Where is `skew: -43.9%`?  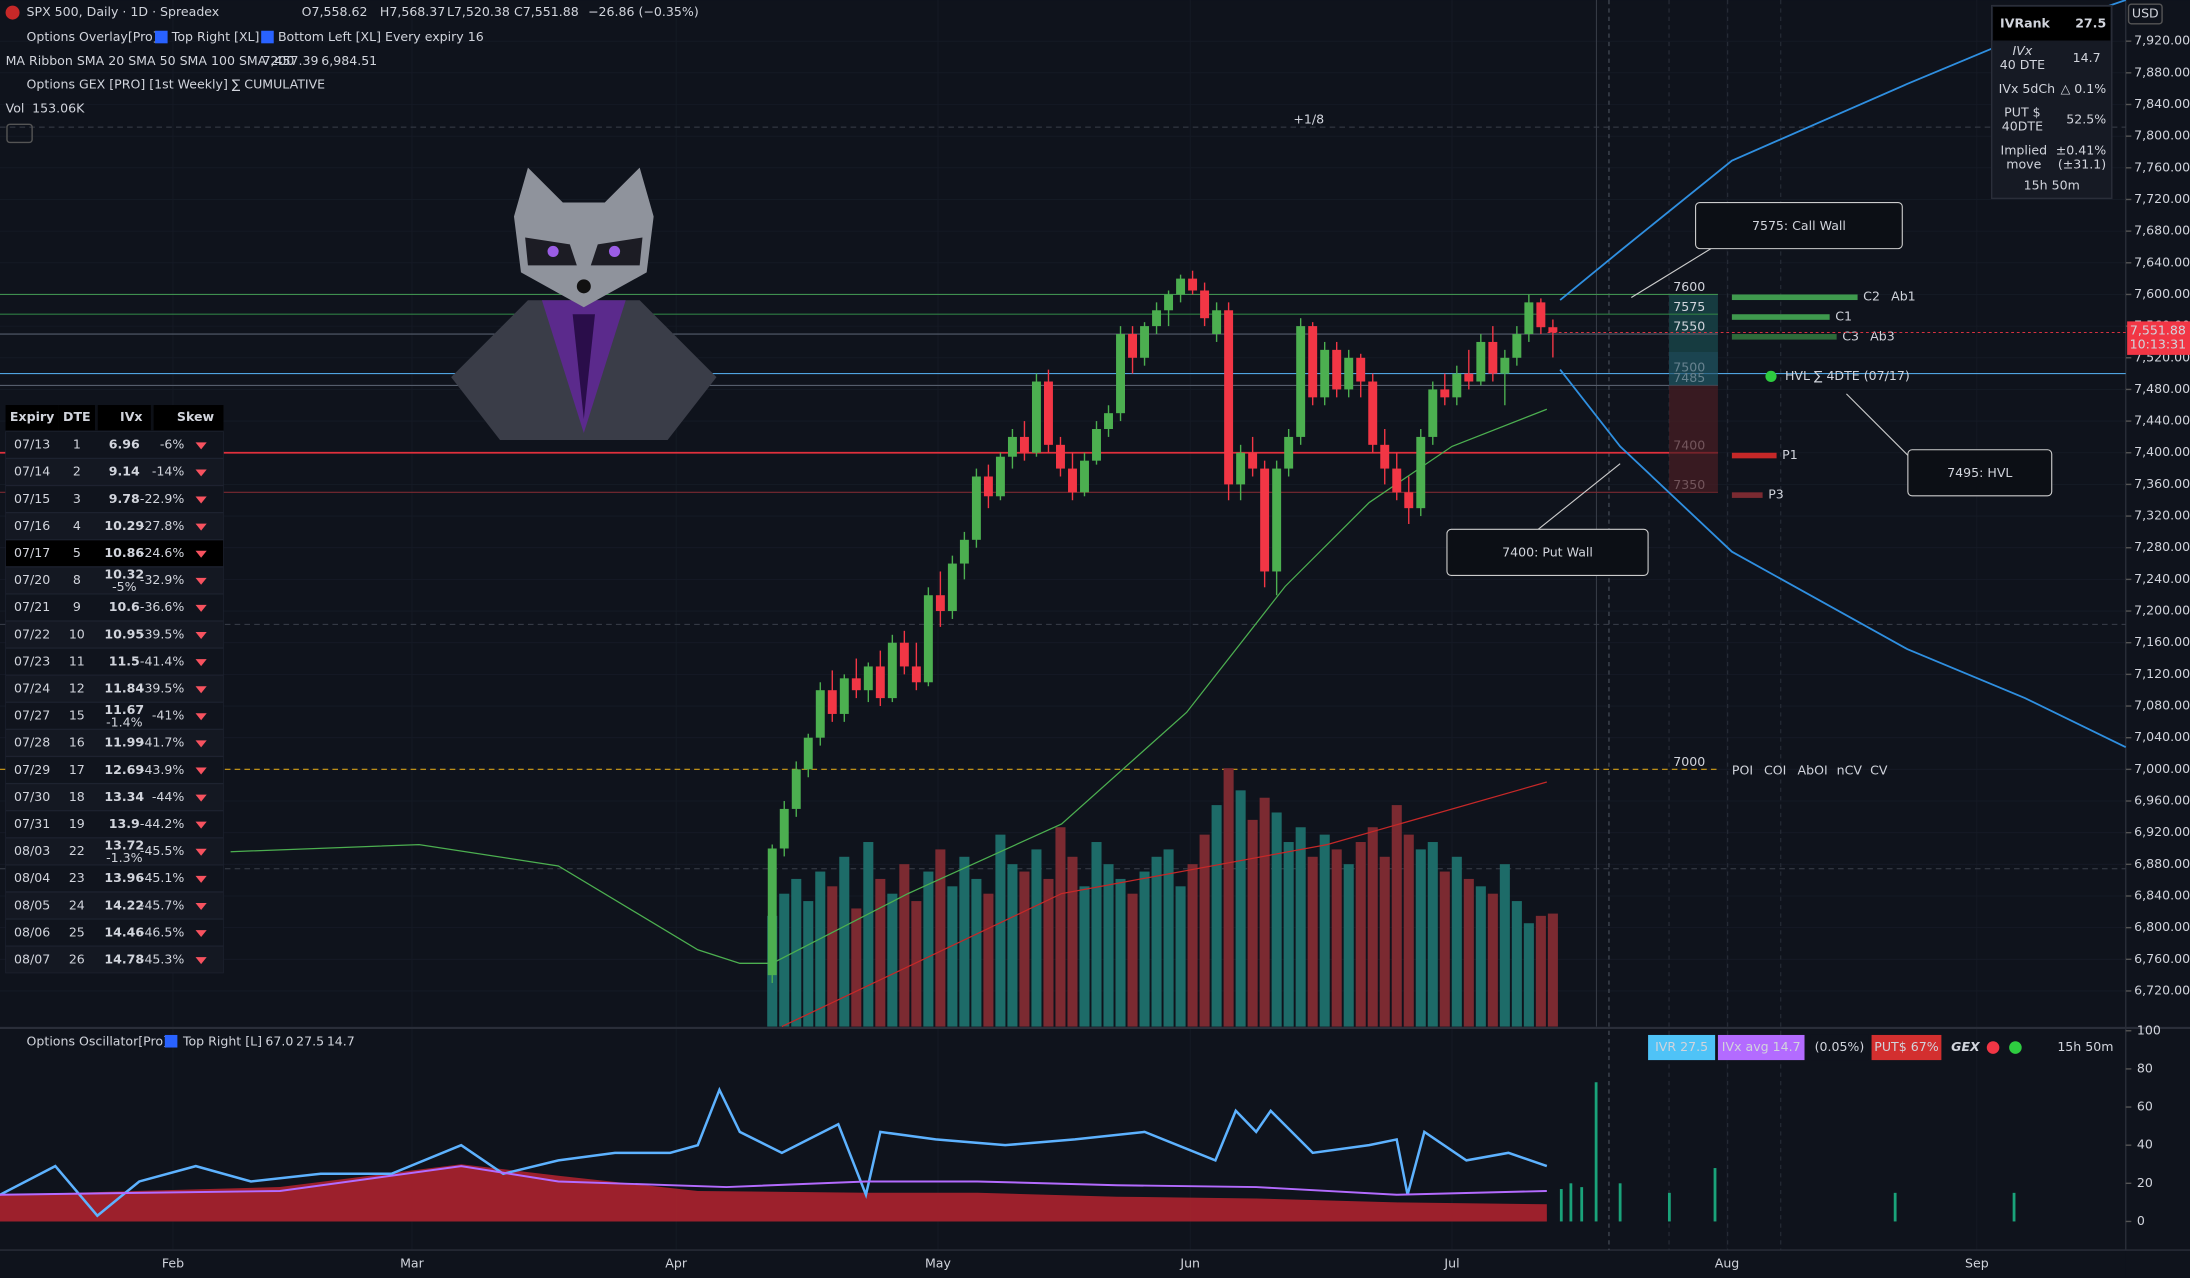
skew: -43.9% is located at coordinates (162, 769).